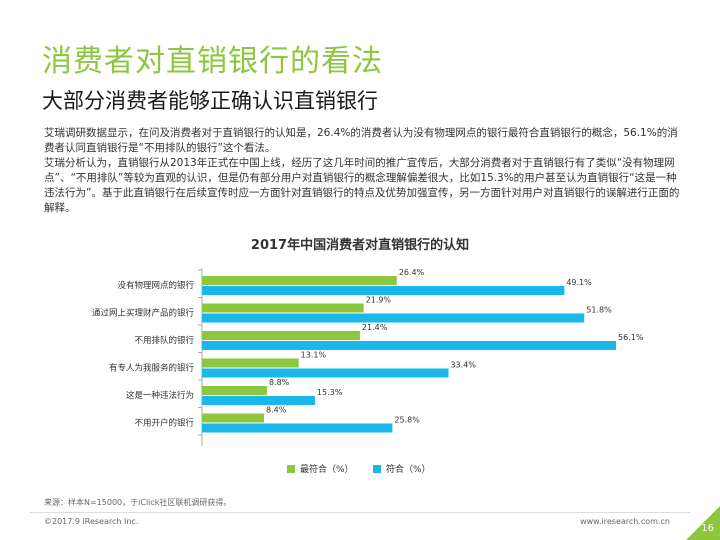 Image resolution: width=720 pixels, height=540 pixels. I want to click on category-label: 没有物理网点的银行, so click(155, 285).